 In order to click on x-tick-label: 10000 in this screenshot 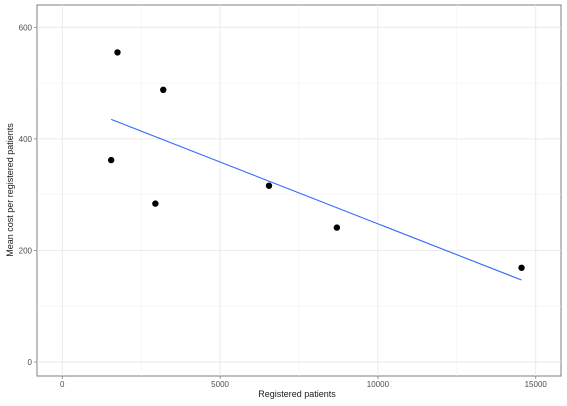, I will do `click(378, 384)`.